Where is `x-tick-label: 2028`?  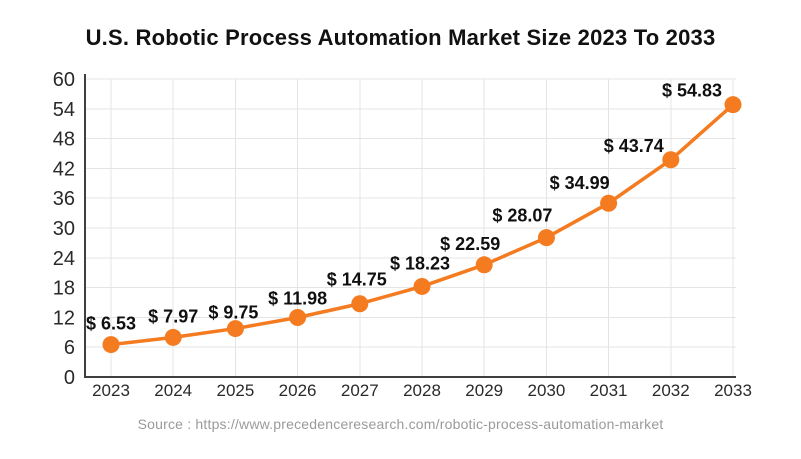
x-tick-label: 2028 is located at coordinates (422, 390).